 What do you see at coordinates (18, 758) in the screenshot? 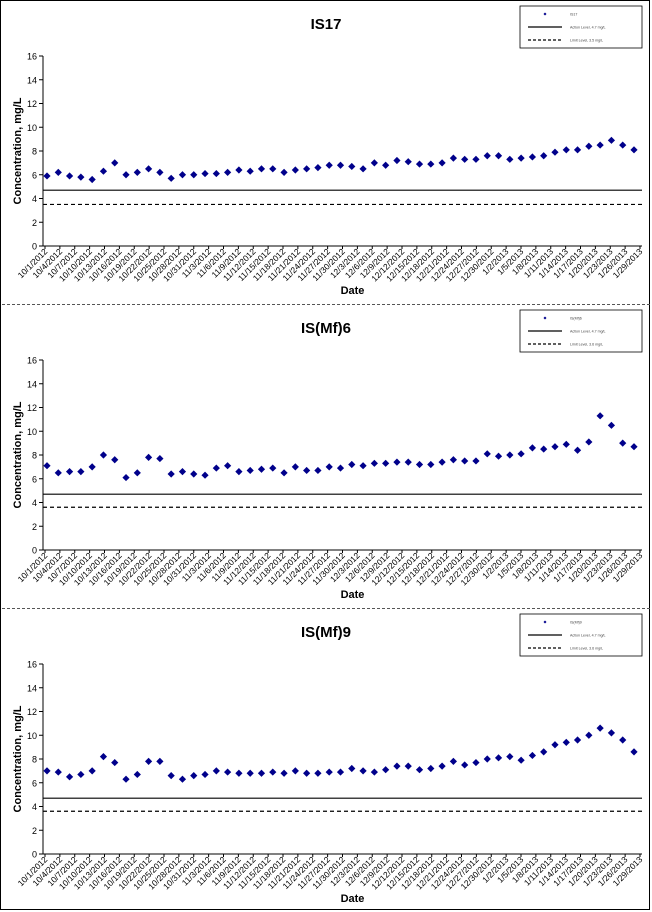
I see `y-axis-label: Concentration, mg/L` at bounding box center [18, 758].